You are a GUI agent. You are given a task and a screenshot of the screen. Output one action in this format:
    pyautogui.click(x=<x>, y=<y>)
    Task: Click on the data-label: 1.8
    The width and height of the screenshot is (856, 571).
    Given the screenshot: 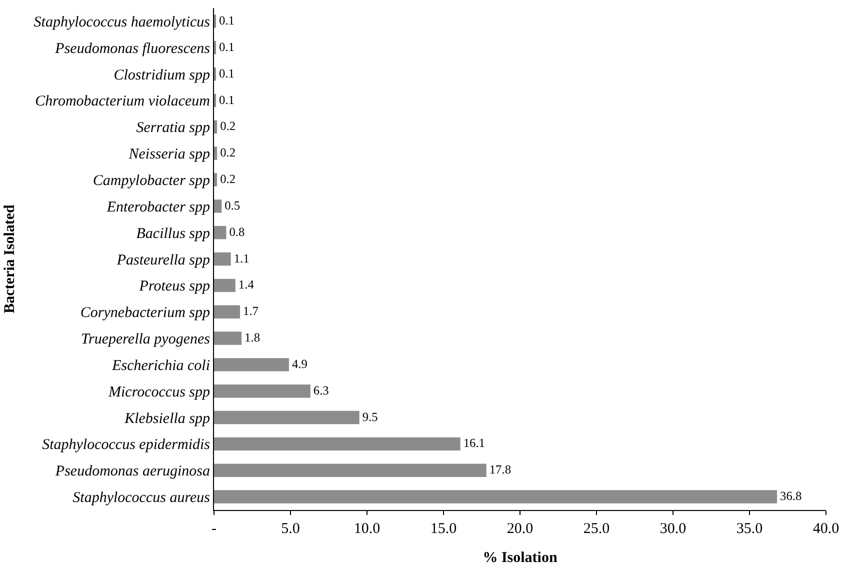 What is the action you would take?
    pyautogui.click(x=252, y=337)
    